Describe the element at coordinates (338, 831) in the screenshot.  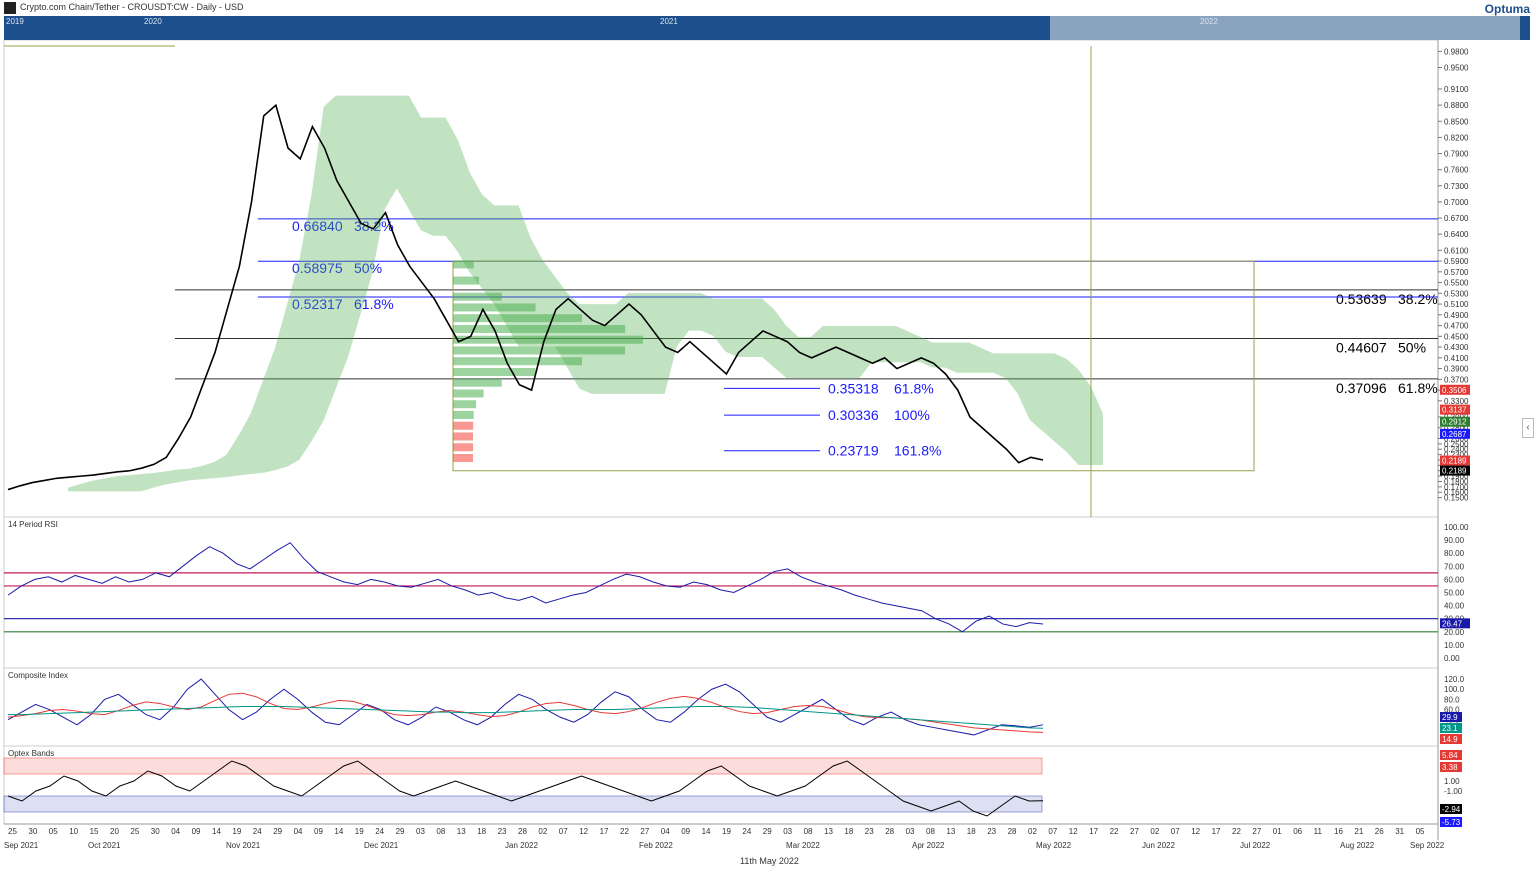
I see `x-day-tick-label: 14` at that location.